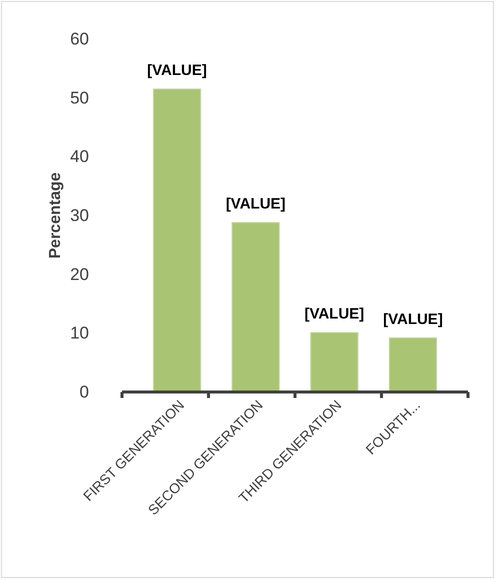 The width and height of the screenshot is (496, 580). What do you see at coordinates (55, 215) in the screenshot?
I see `y-axis-title: Percentage` at bounding box center [55, 215].